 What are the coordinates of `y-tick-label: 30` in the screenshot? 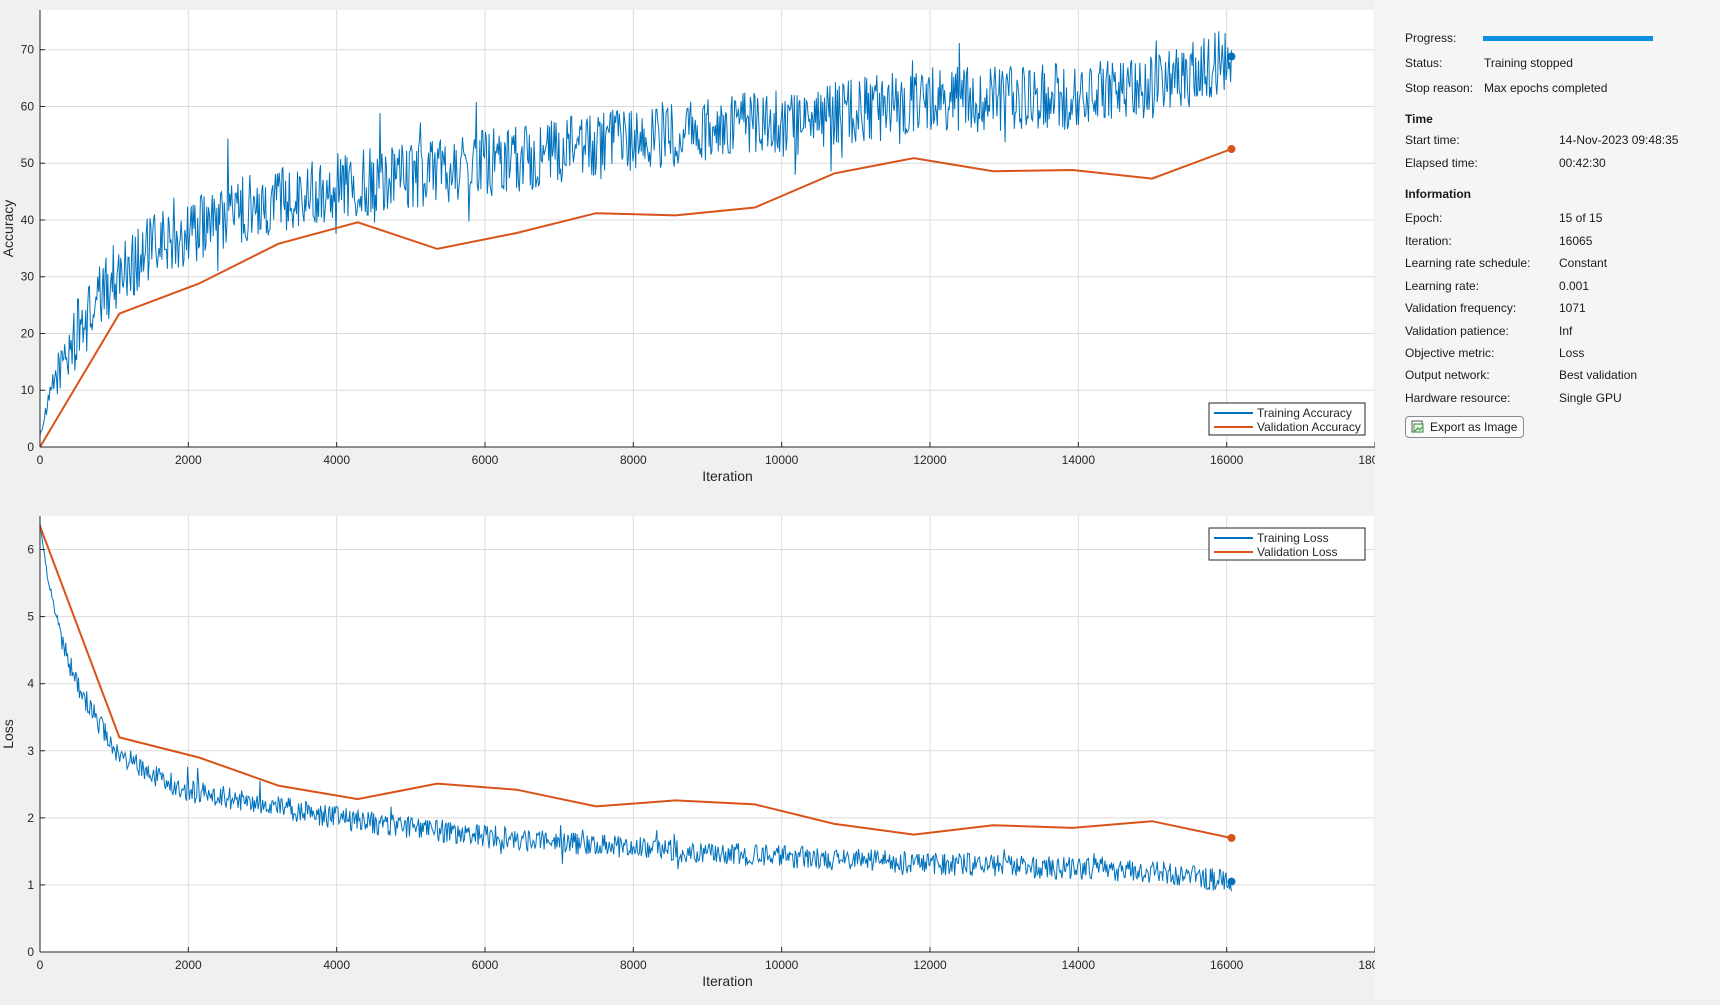 It's located at (28, 277).